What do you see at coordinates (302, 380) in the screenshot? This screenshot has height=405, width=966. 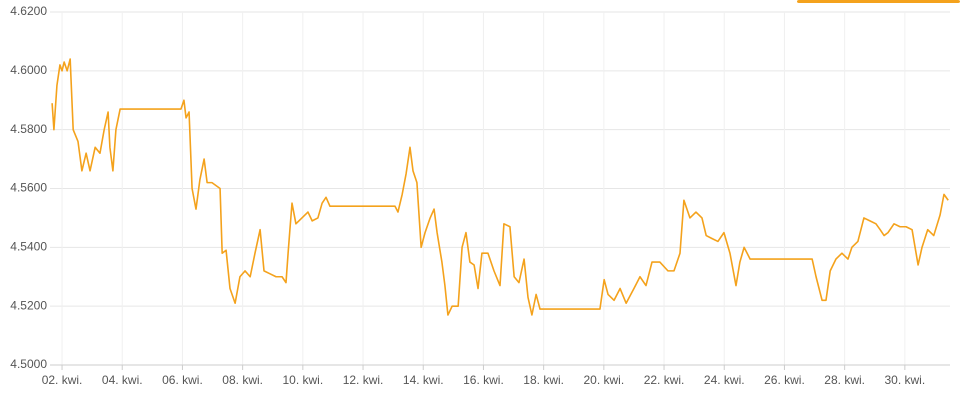 I see `x-tick-label: 10. kwi.` at bounding box center [302, 380].